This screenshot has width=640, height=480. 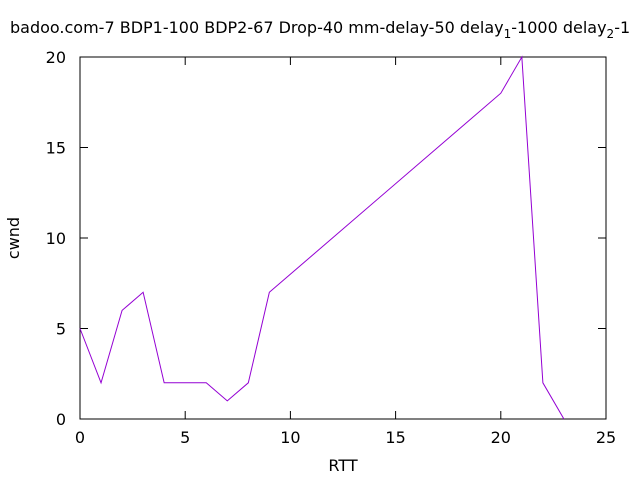 I want to click on y-tick-label: 5, so click(x=61, y=329).